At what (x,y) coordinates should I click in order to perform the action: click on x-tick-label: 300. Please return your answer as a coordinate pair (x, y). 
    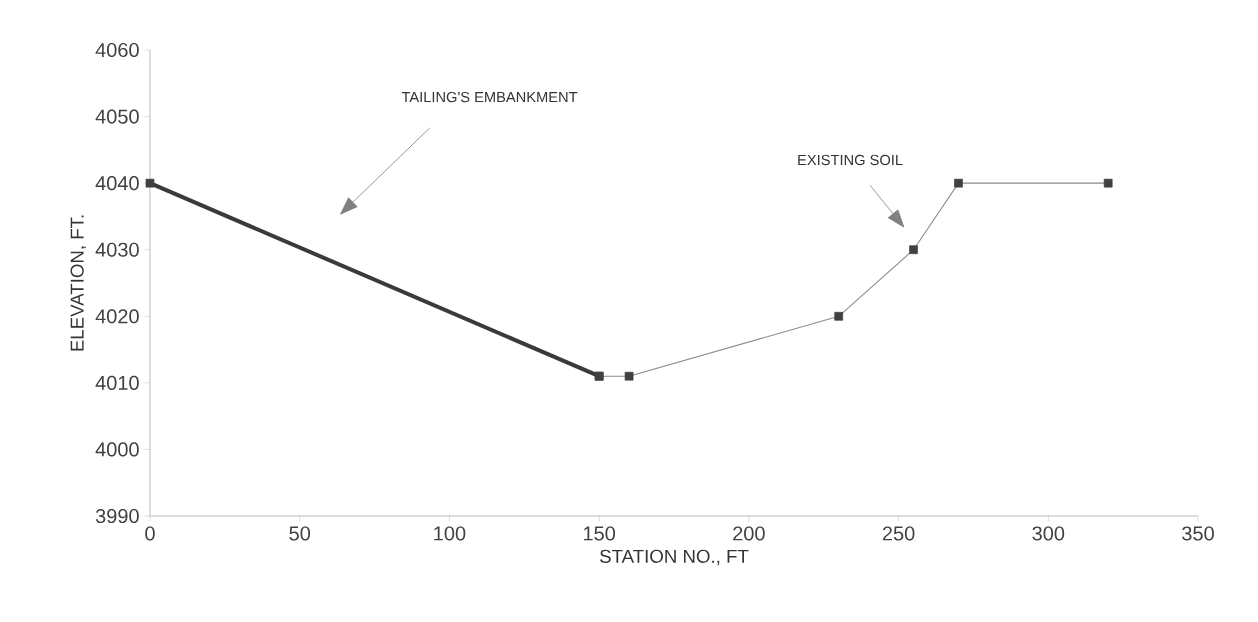
    Looking at the image, I should click on (1048, 533).